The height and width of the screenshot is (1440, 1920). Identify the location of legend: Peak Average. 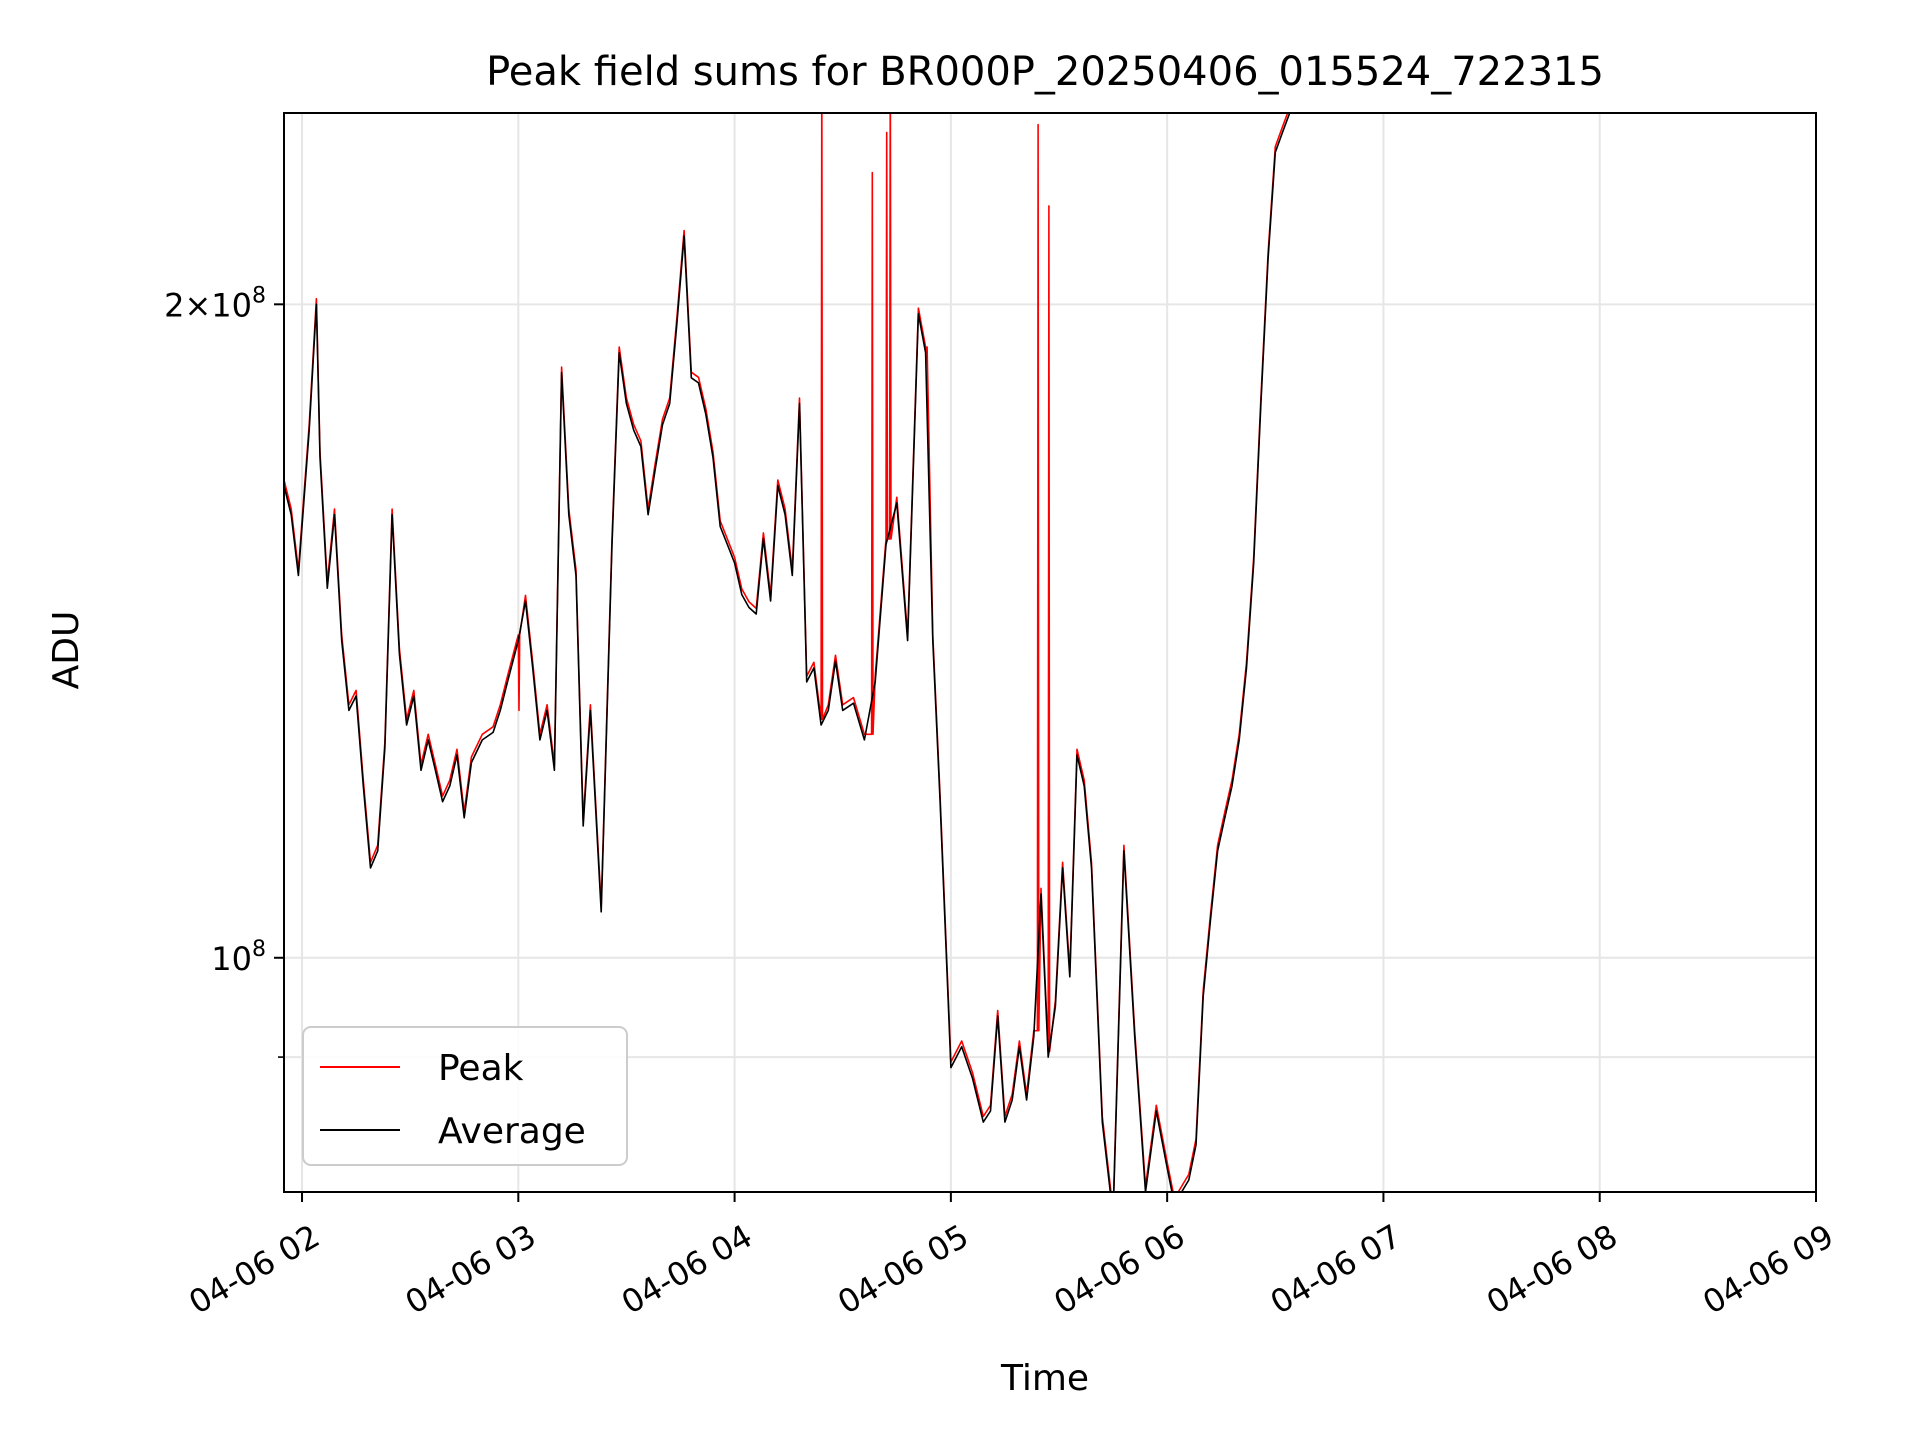
(465, 1096).